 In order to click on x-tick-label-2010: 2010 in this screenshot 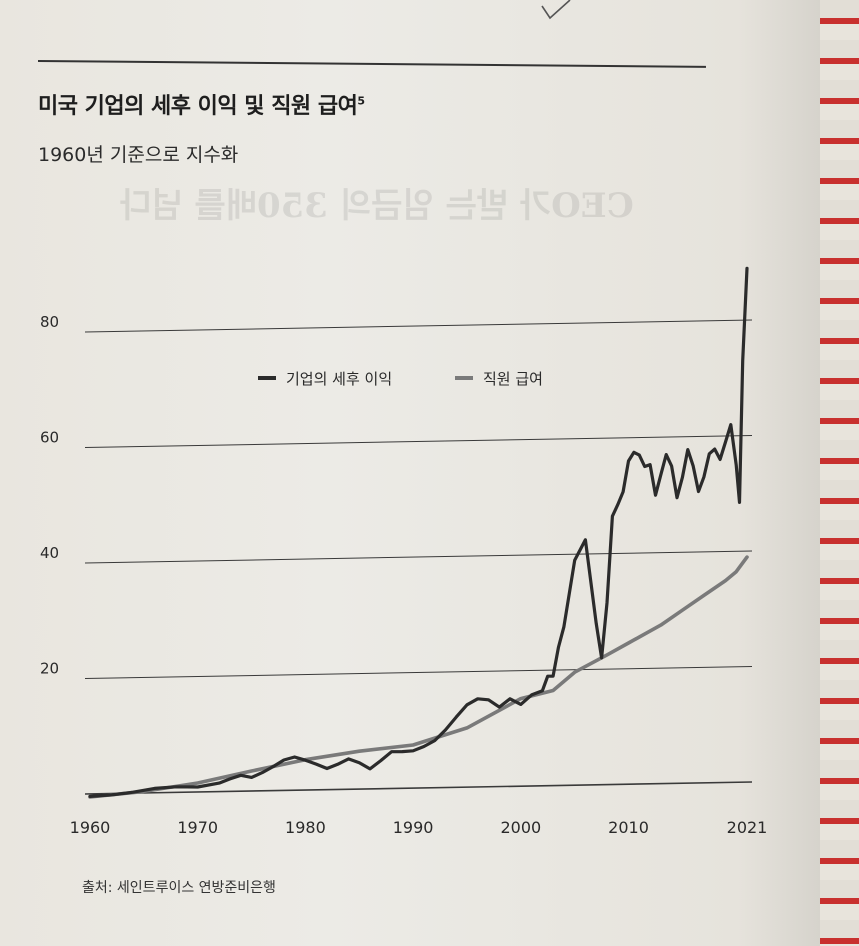, I will do `click(628, 827)`.